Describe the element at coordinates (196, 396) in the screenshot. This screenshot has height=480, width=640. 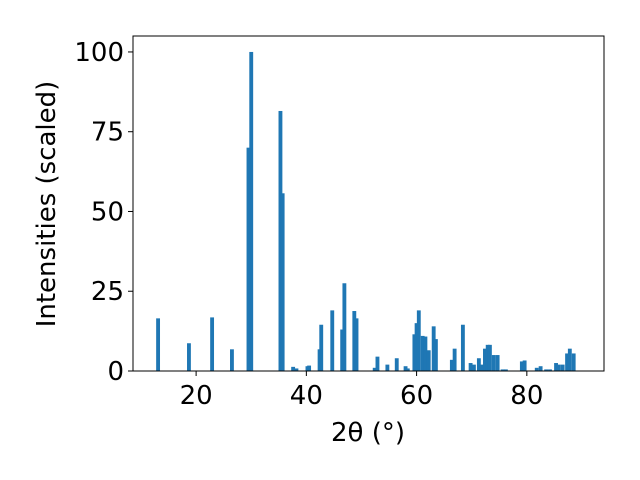
I see `x-tick-label: 20` at that location.